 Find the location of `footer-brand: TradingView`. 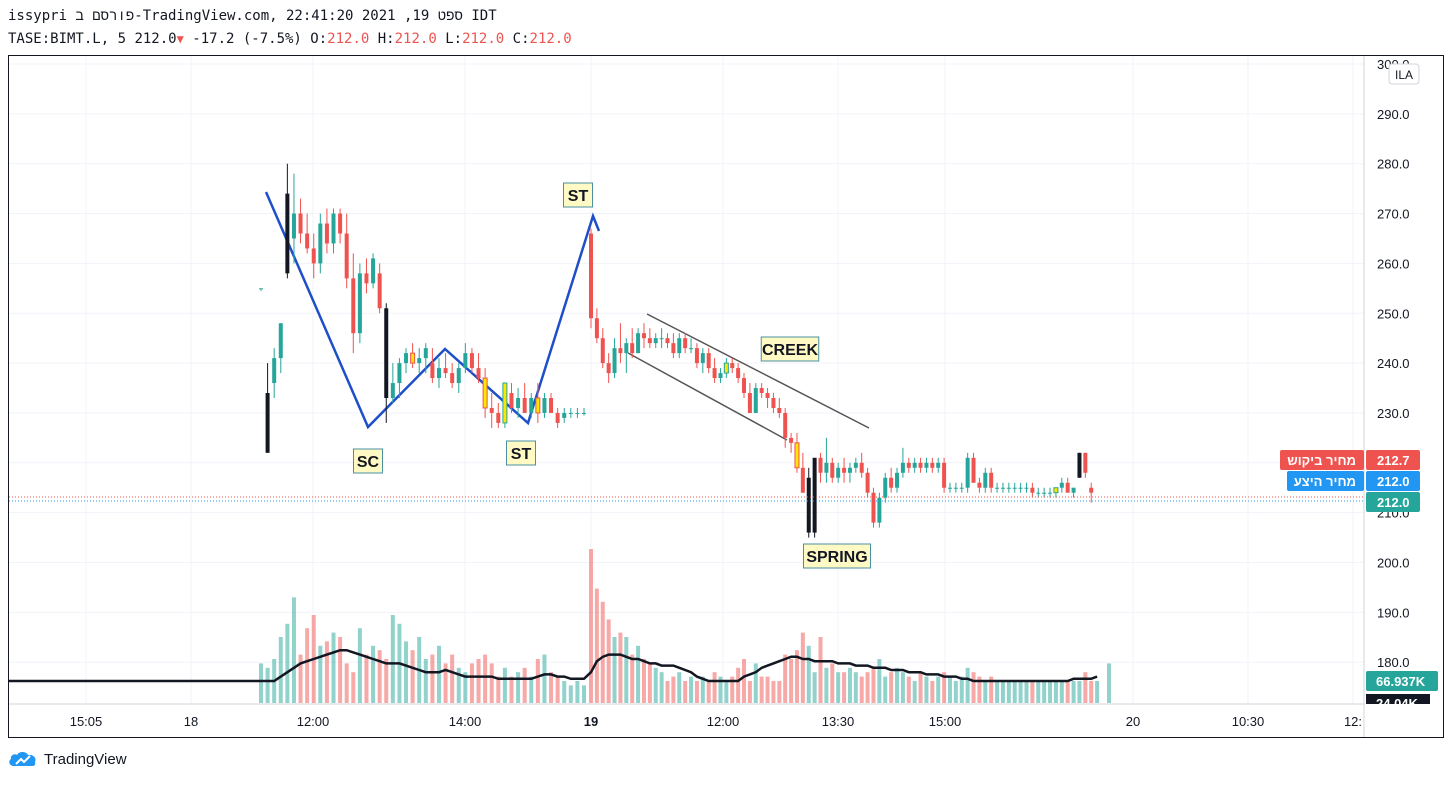

footer-brand: TradingView is located at coordinates (67, 759).